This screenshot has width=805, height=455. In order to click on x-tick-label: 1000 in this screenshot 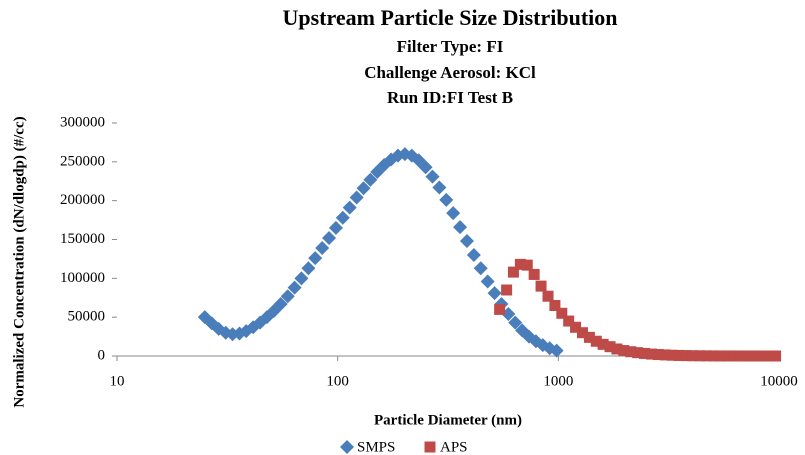, I will do `click(558, 381)`.